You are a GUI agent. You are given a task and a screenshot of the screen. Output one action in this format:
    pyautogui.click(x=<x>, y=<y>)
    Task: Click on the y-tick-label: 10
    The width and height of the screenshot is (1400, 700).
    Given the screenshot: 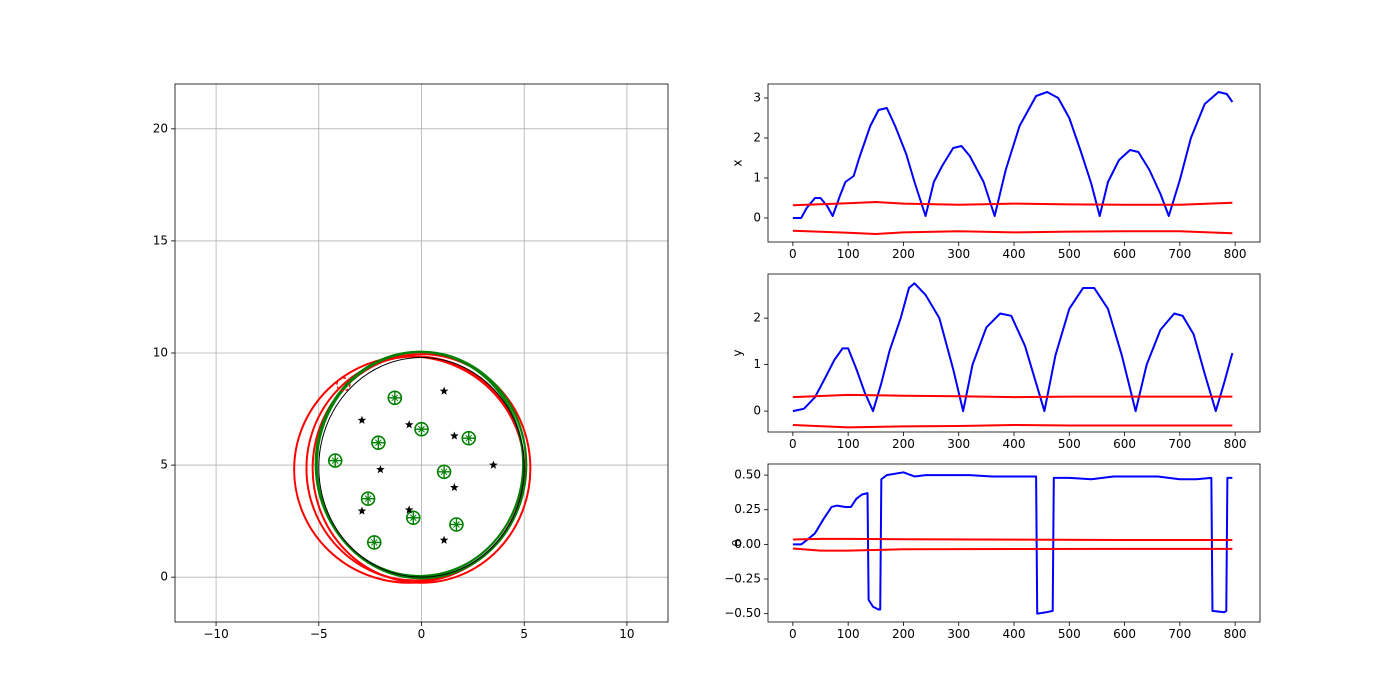 What is the action you would take?
    pyautogui.click(x=160, y=353)
    